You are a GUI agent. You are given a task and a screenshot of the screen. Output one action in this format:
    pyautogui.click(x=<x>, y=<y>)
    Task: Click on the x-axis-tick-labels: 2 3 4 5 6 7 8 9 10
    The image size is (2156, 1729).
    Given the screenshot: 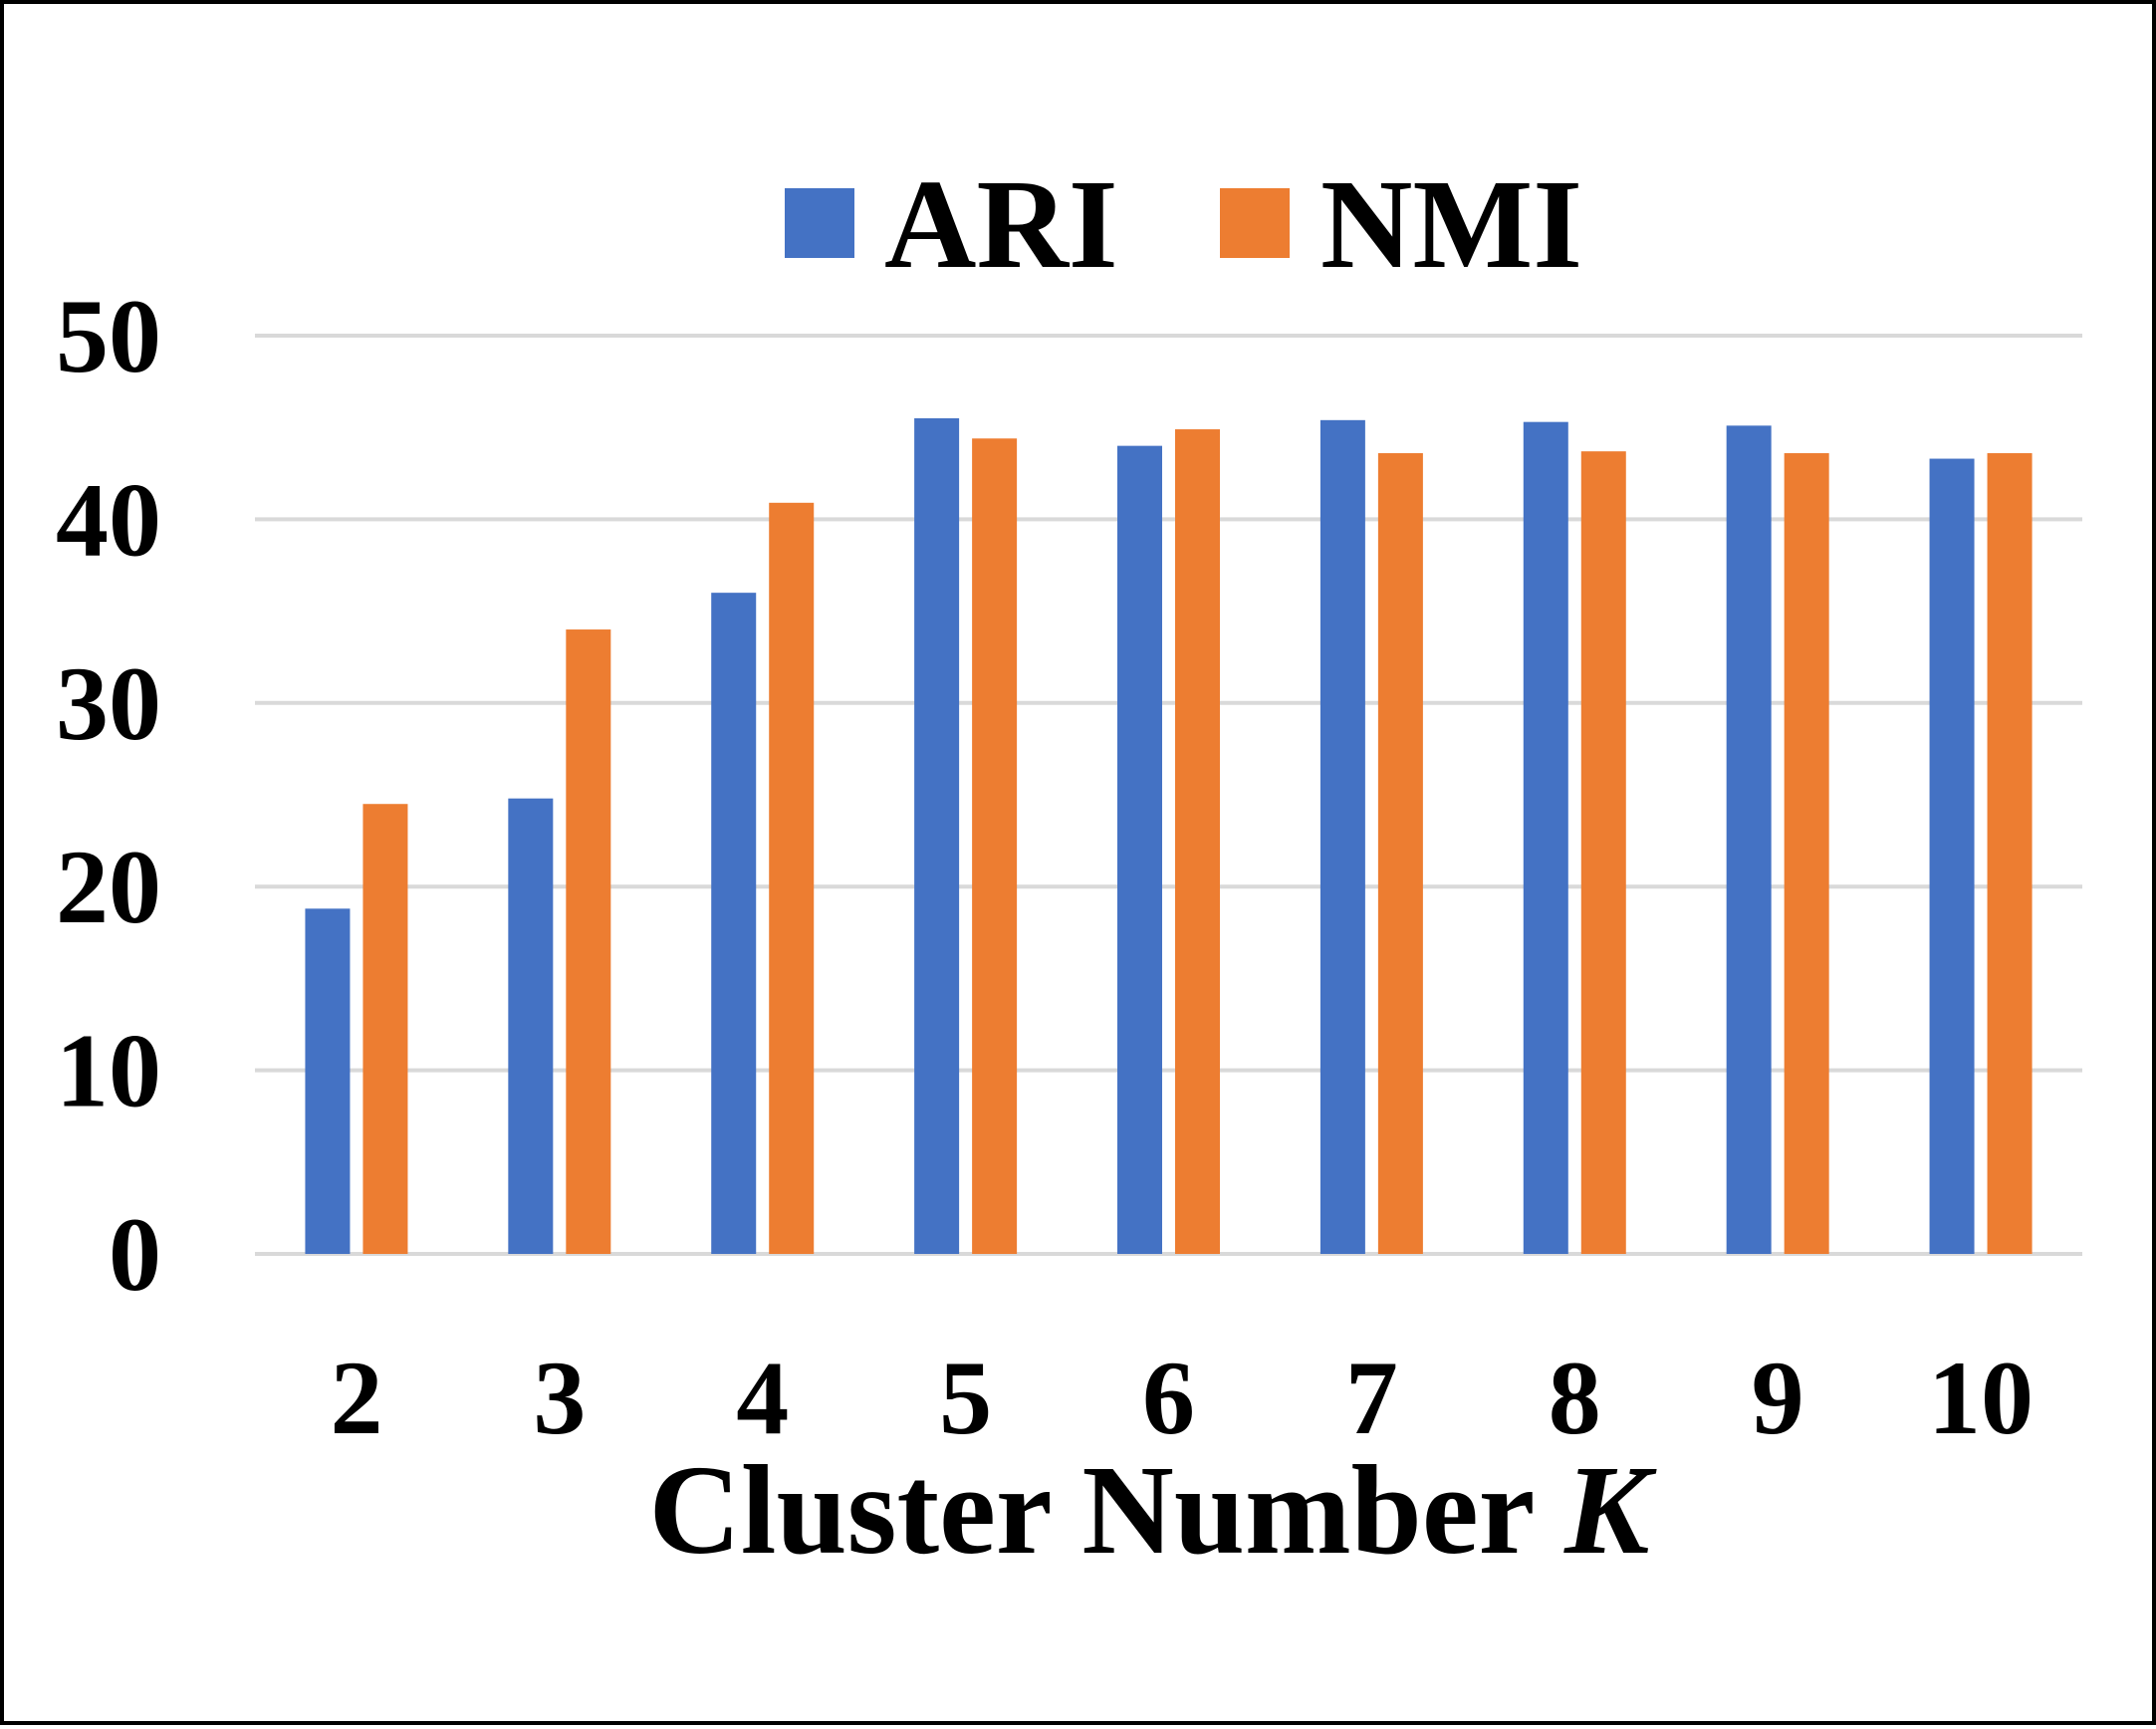 What is the action you would take?
    pyautogui.click(x=1182, y=1398)
    